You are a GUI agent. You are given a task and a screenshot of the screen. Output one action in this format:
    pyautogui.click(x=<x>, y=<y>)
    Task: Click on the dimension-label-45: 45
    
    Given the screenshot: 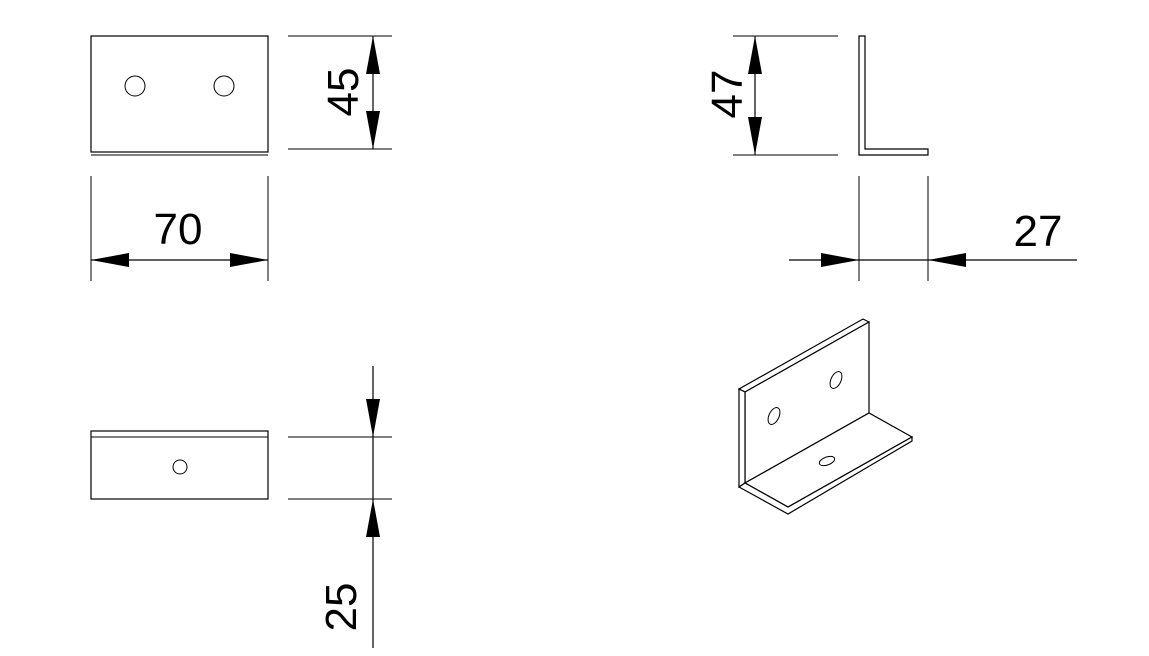 What is the action you would take?
    pyautogui.click(x=343, y=92)
    